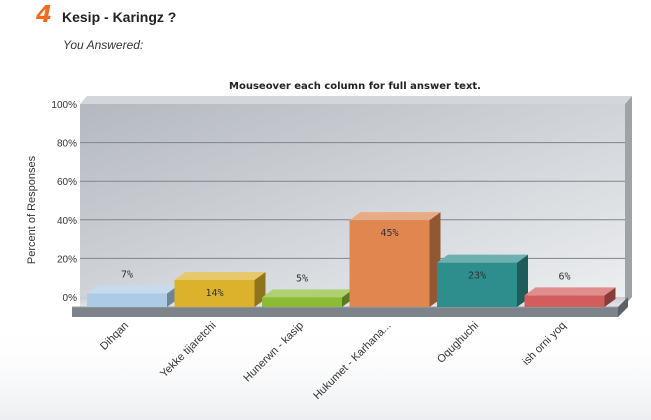  I want to click on chart-wall-top, so click(356, 100).